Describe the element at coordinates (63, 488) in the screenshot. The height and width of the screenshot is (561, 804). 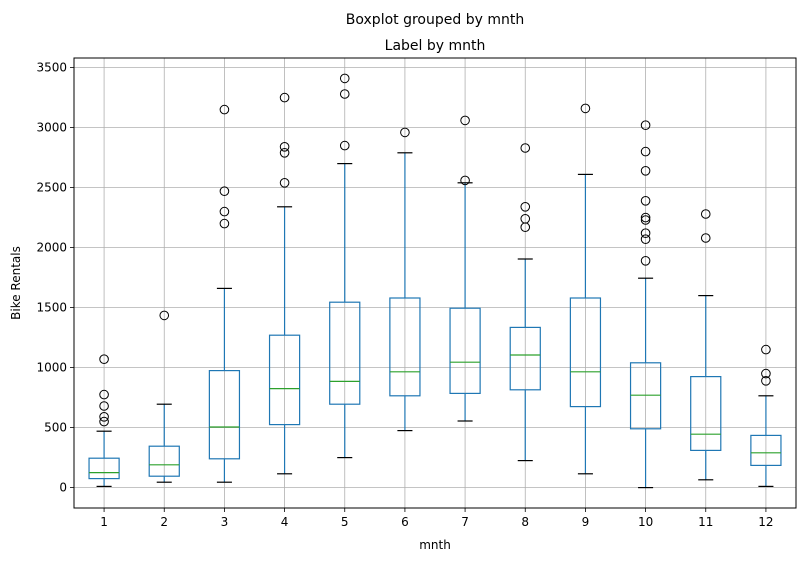
I see `y-tick-label: 0` at that location.